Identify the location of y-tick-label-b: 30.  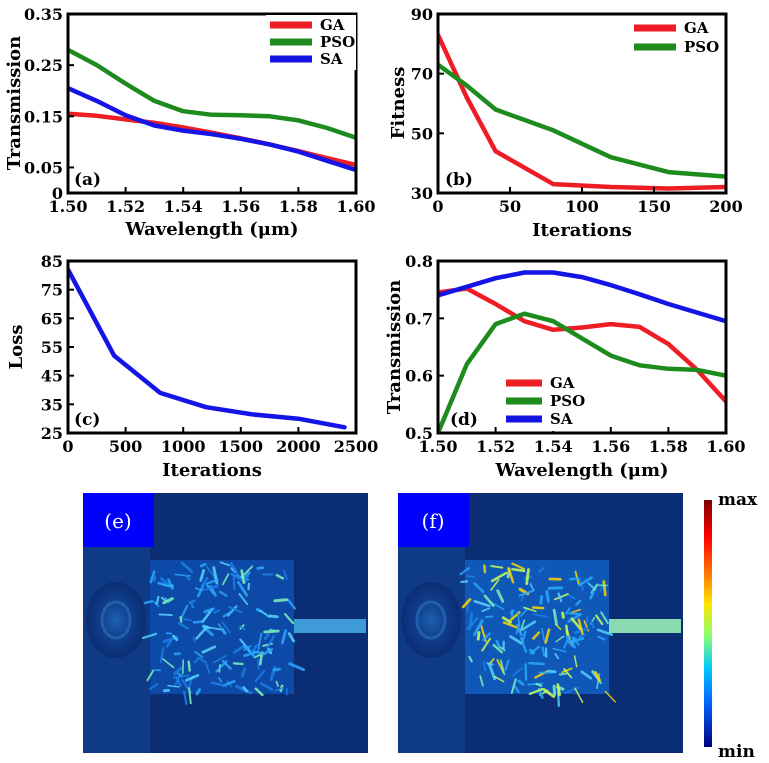
(422, 193).